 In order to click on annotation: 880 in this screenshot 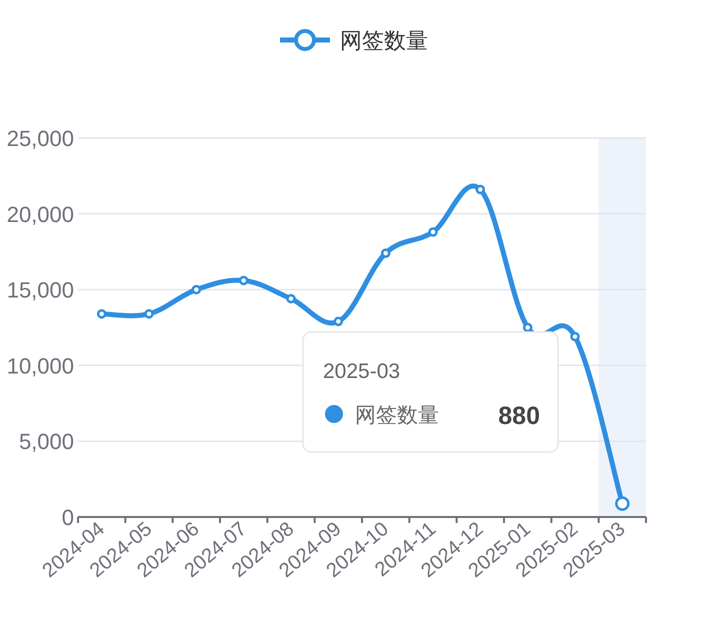, I will do `click(519, 416)`.